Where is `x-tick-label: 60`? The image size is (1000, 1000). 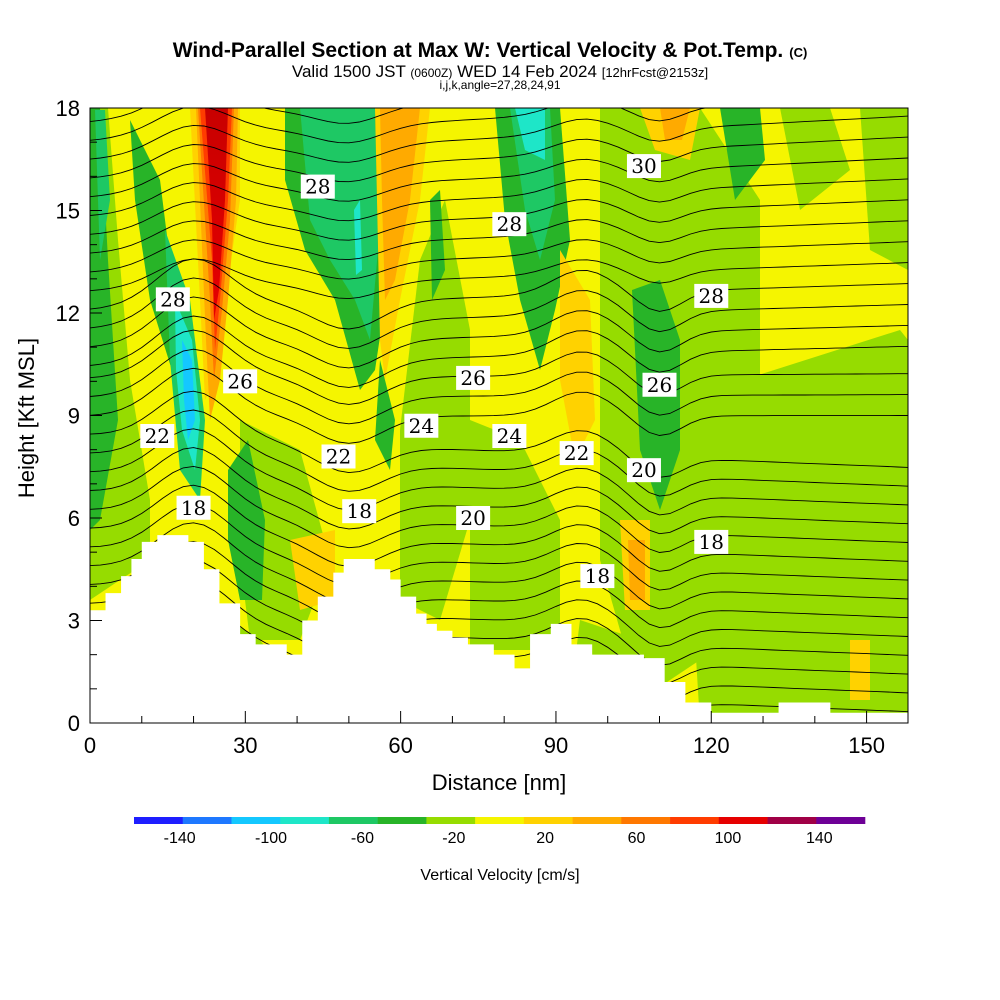
x-tick-label: 60 is located at coordinates (400, 745).